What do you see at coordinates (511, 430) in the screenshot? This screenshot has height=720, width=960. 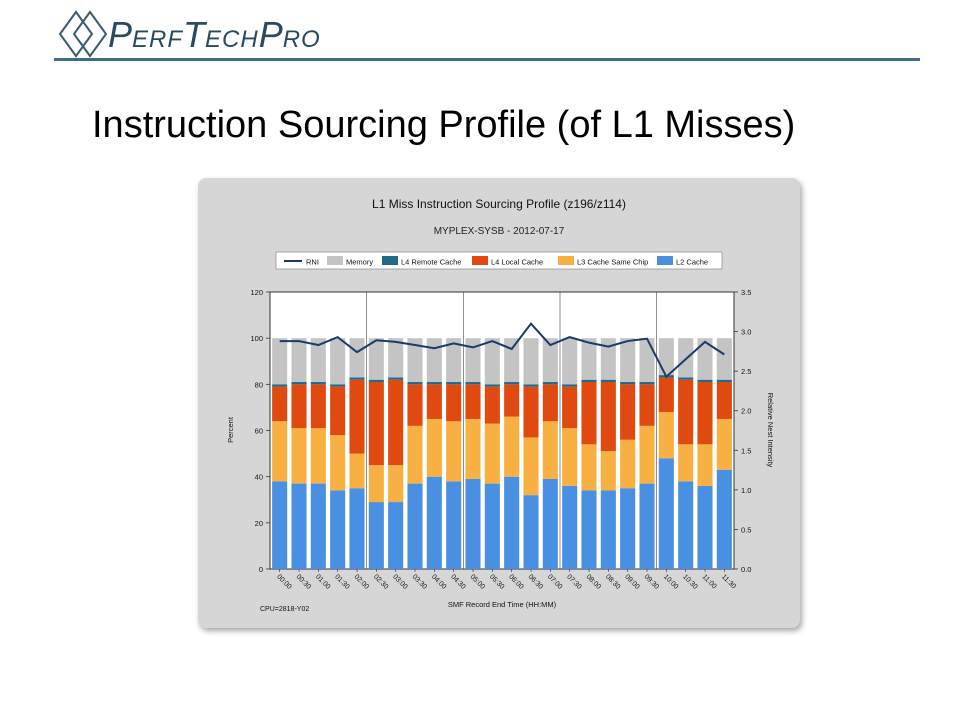 I see `grid` at bounding box center [511, 430].